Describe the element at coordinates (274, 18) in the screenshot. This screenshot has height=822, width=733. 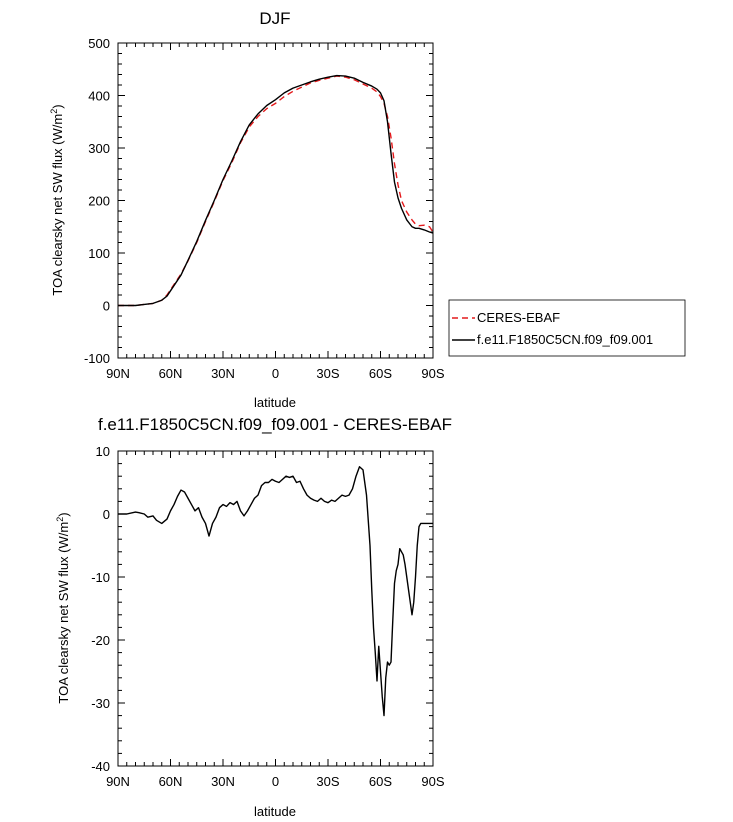
I see `chart-title-top: DJF` at that location.